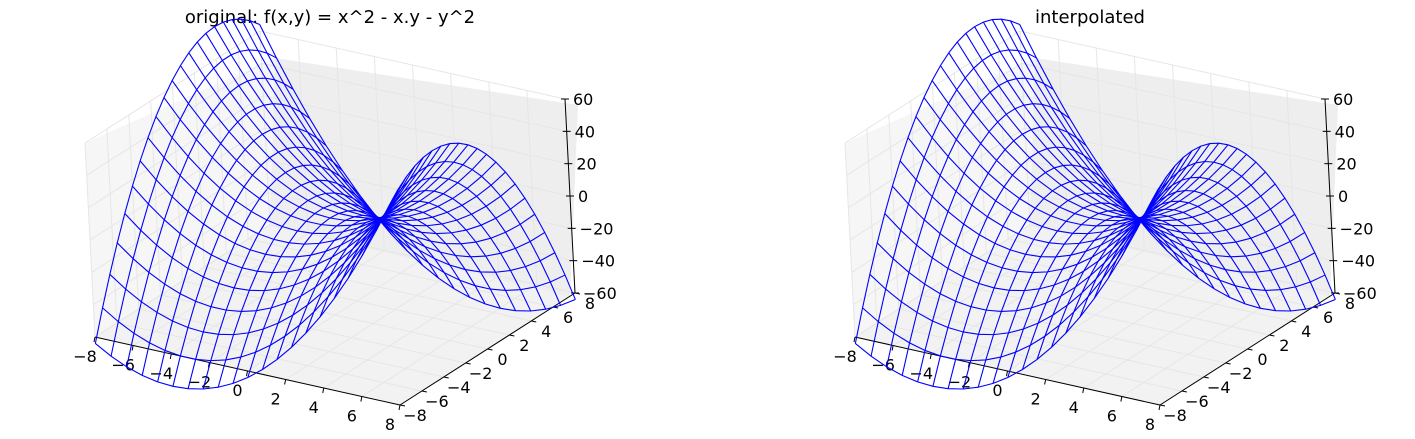  I want to click on y-tick-label: 8, so click(590, 303).